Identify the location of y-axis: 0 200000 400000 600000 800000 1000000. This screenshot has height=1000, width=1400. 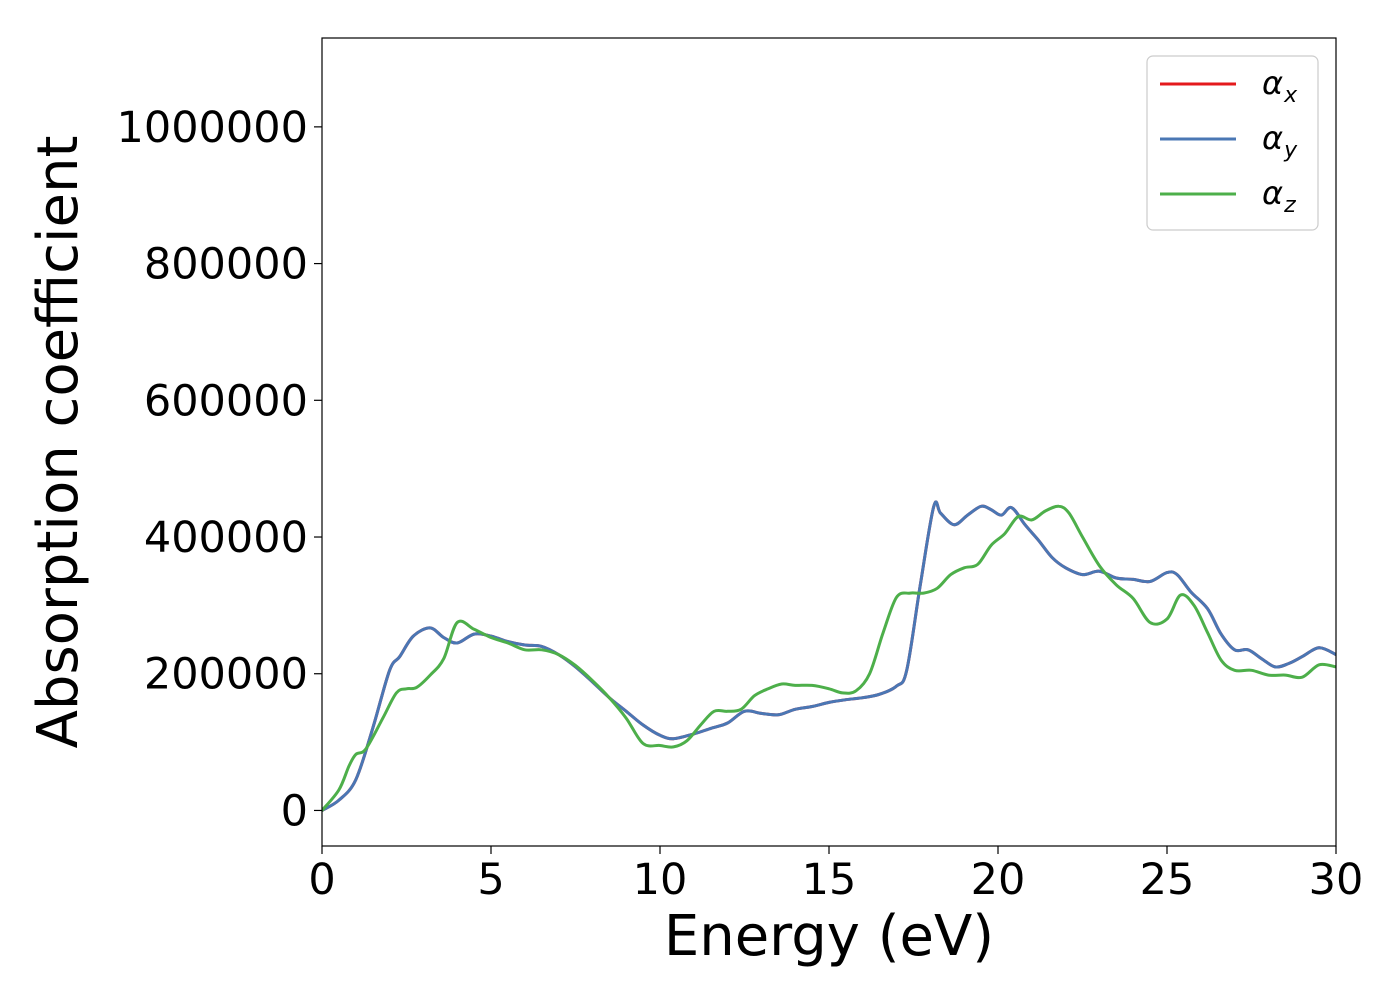
(219, 469).